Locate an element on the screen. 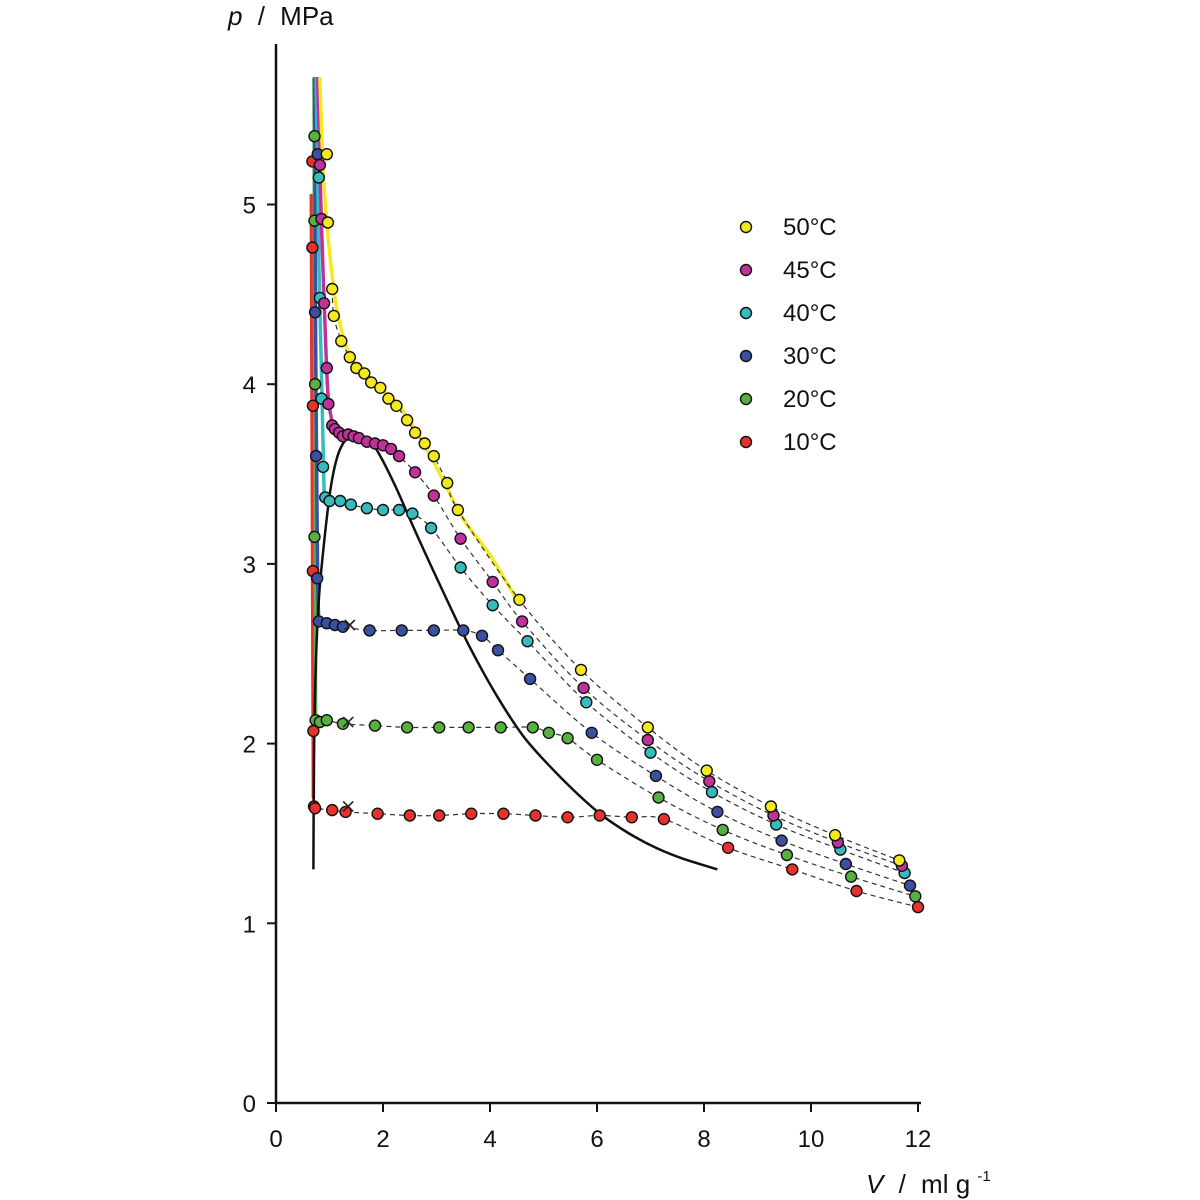 This screenshot has width=1200, height=1200. x-tick-label: 12 is located at coordinates (918, 1139).